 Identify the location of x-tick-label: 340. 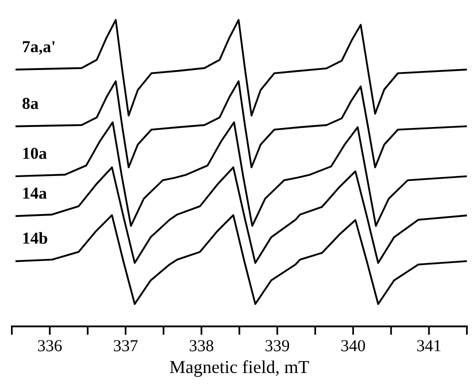
(353, 346).